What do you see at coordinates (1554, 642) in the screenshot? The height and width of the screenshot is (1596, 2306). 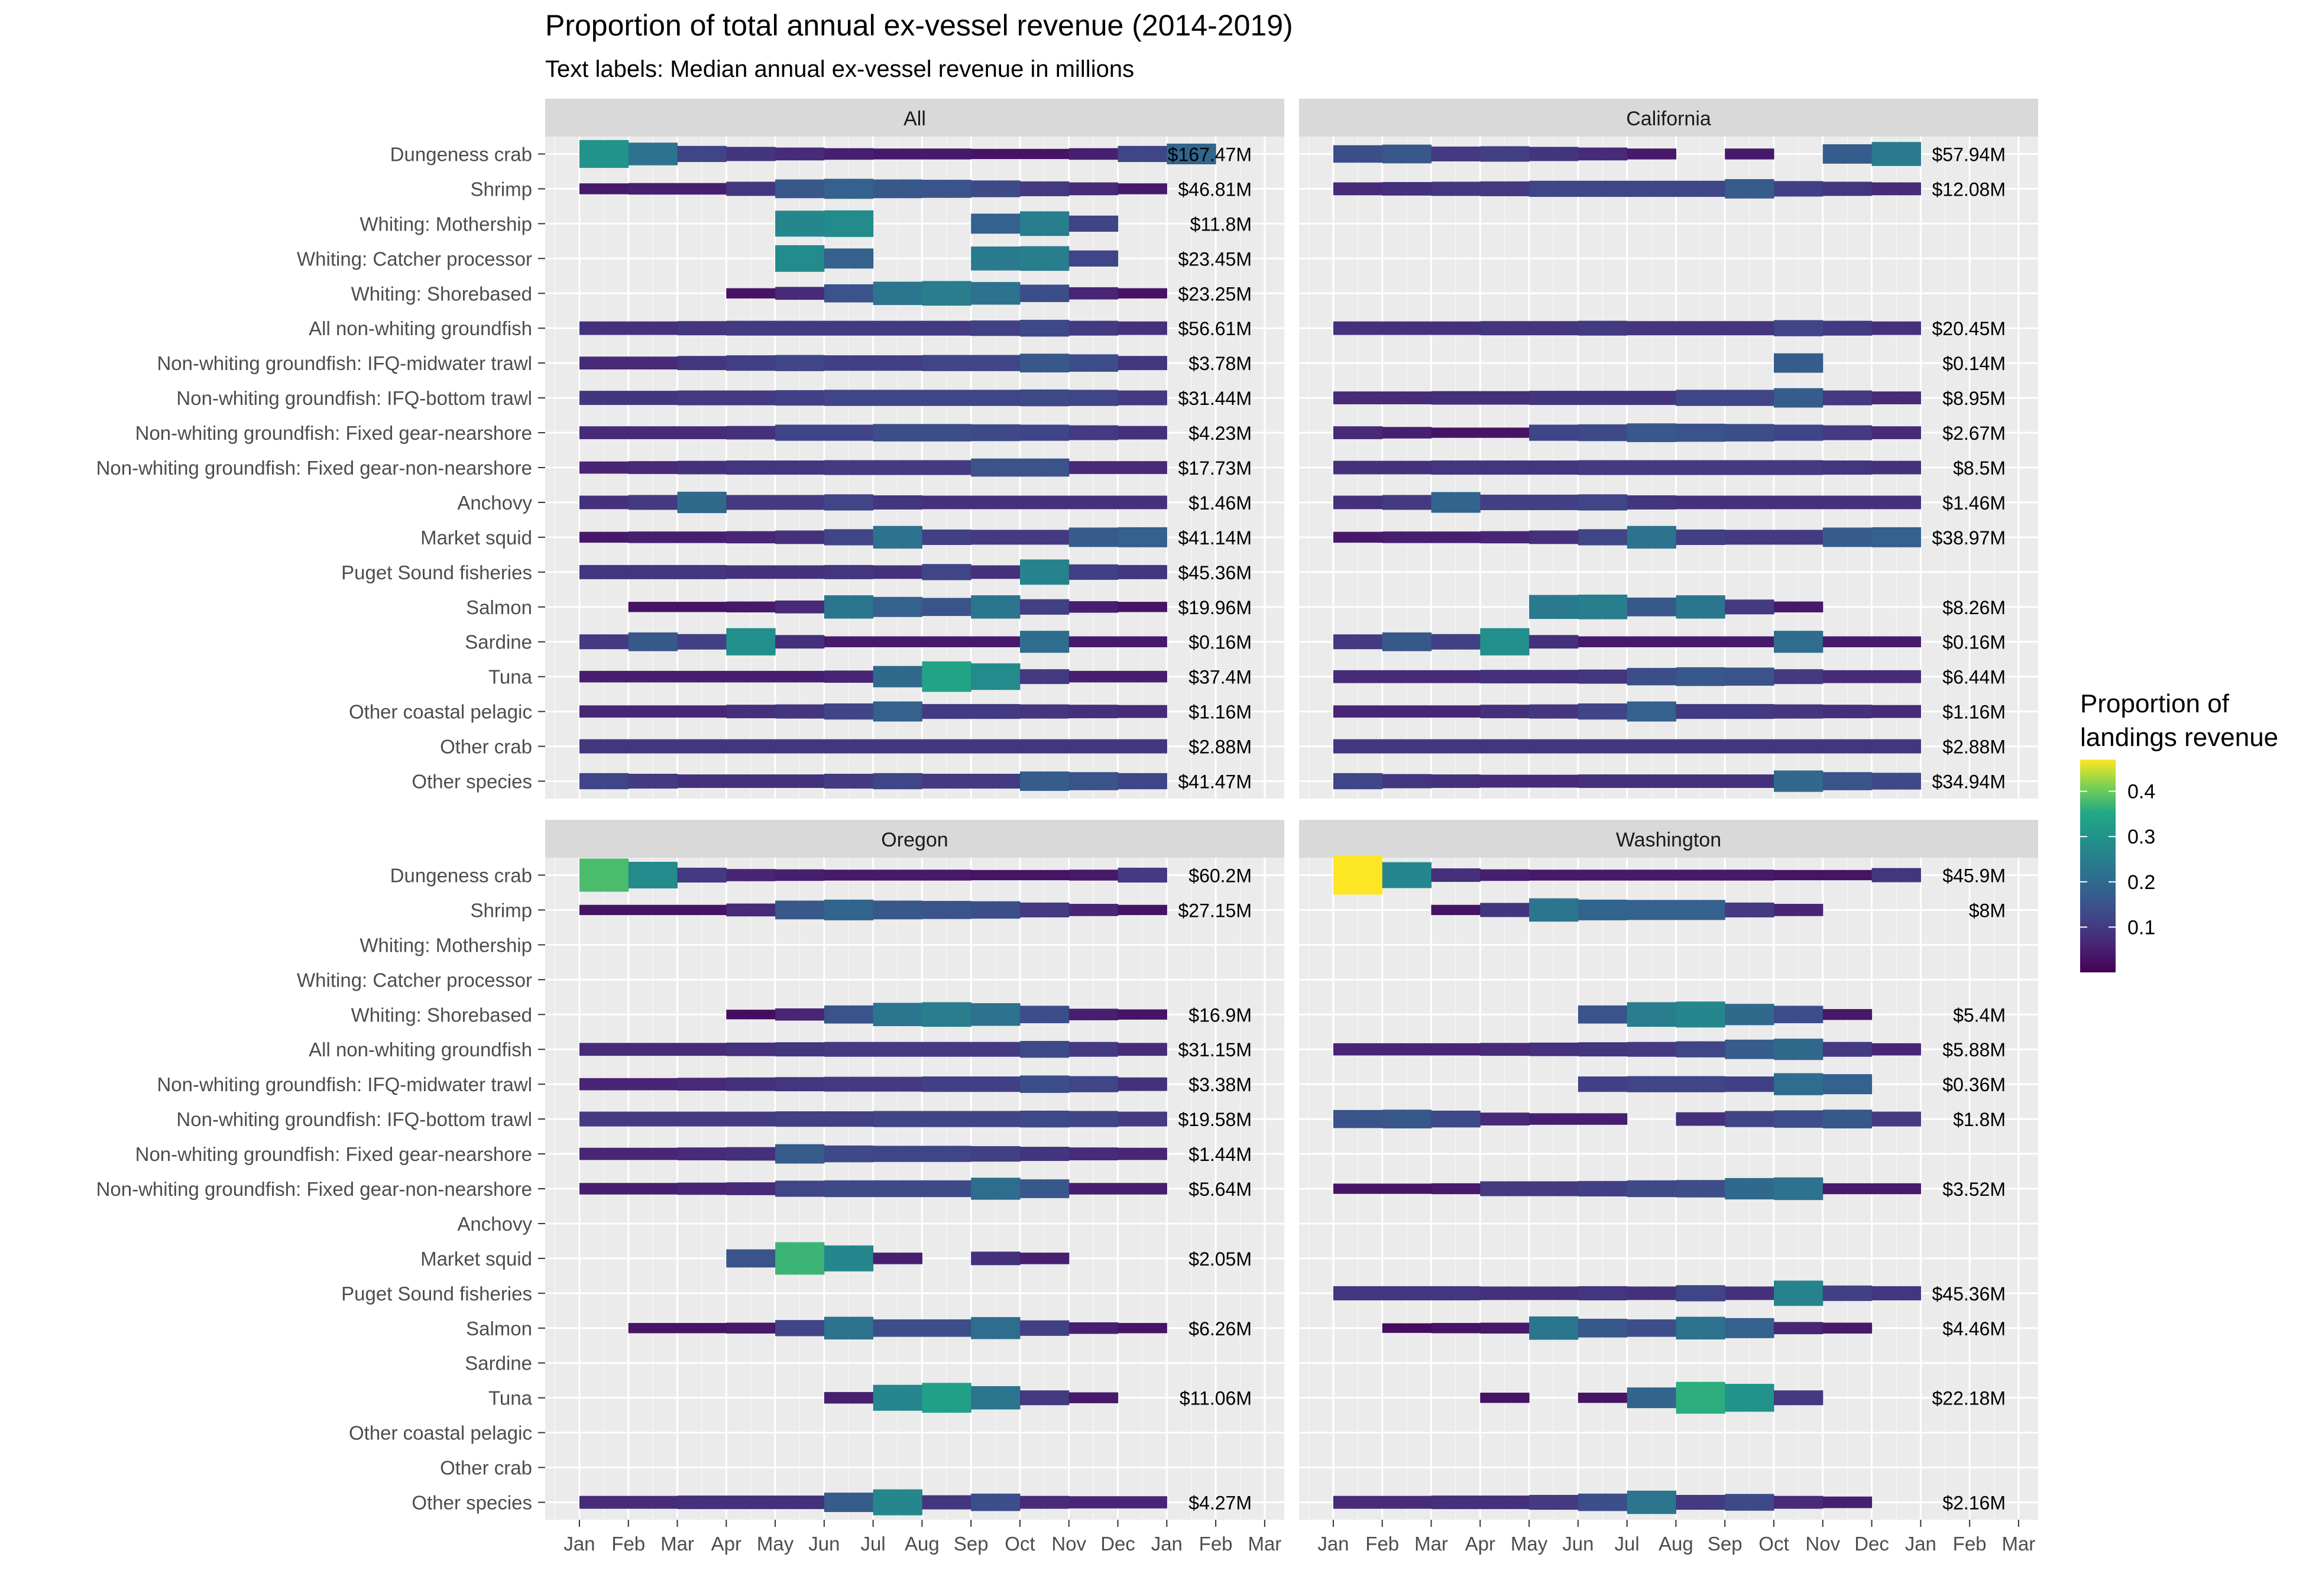 I see `tile-california-sardine-m5` at bounding box center [1554, 642].